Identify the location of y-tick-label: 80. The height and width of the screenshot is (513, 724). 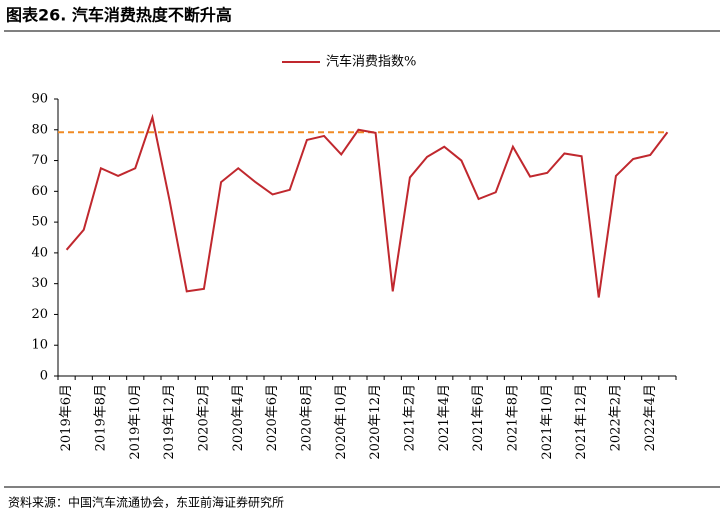
(39, 129).